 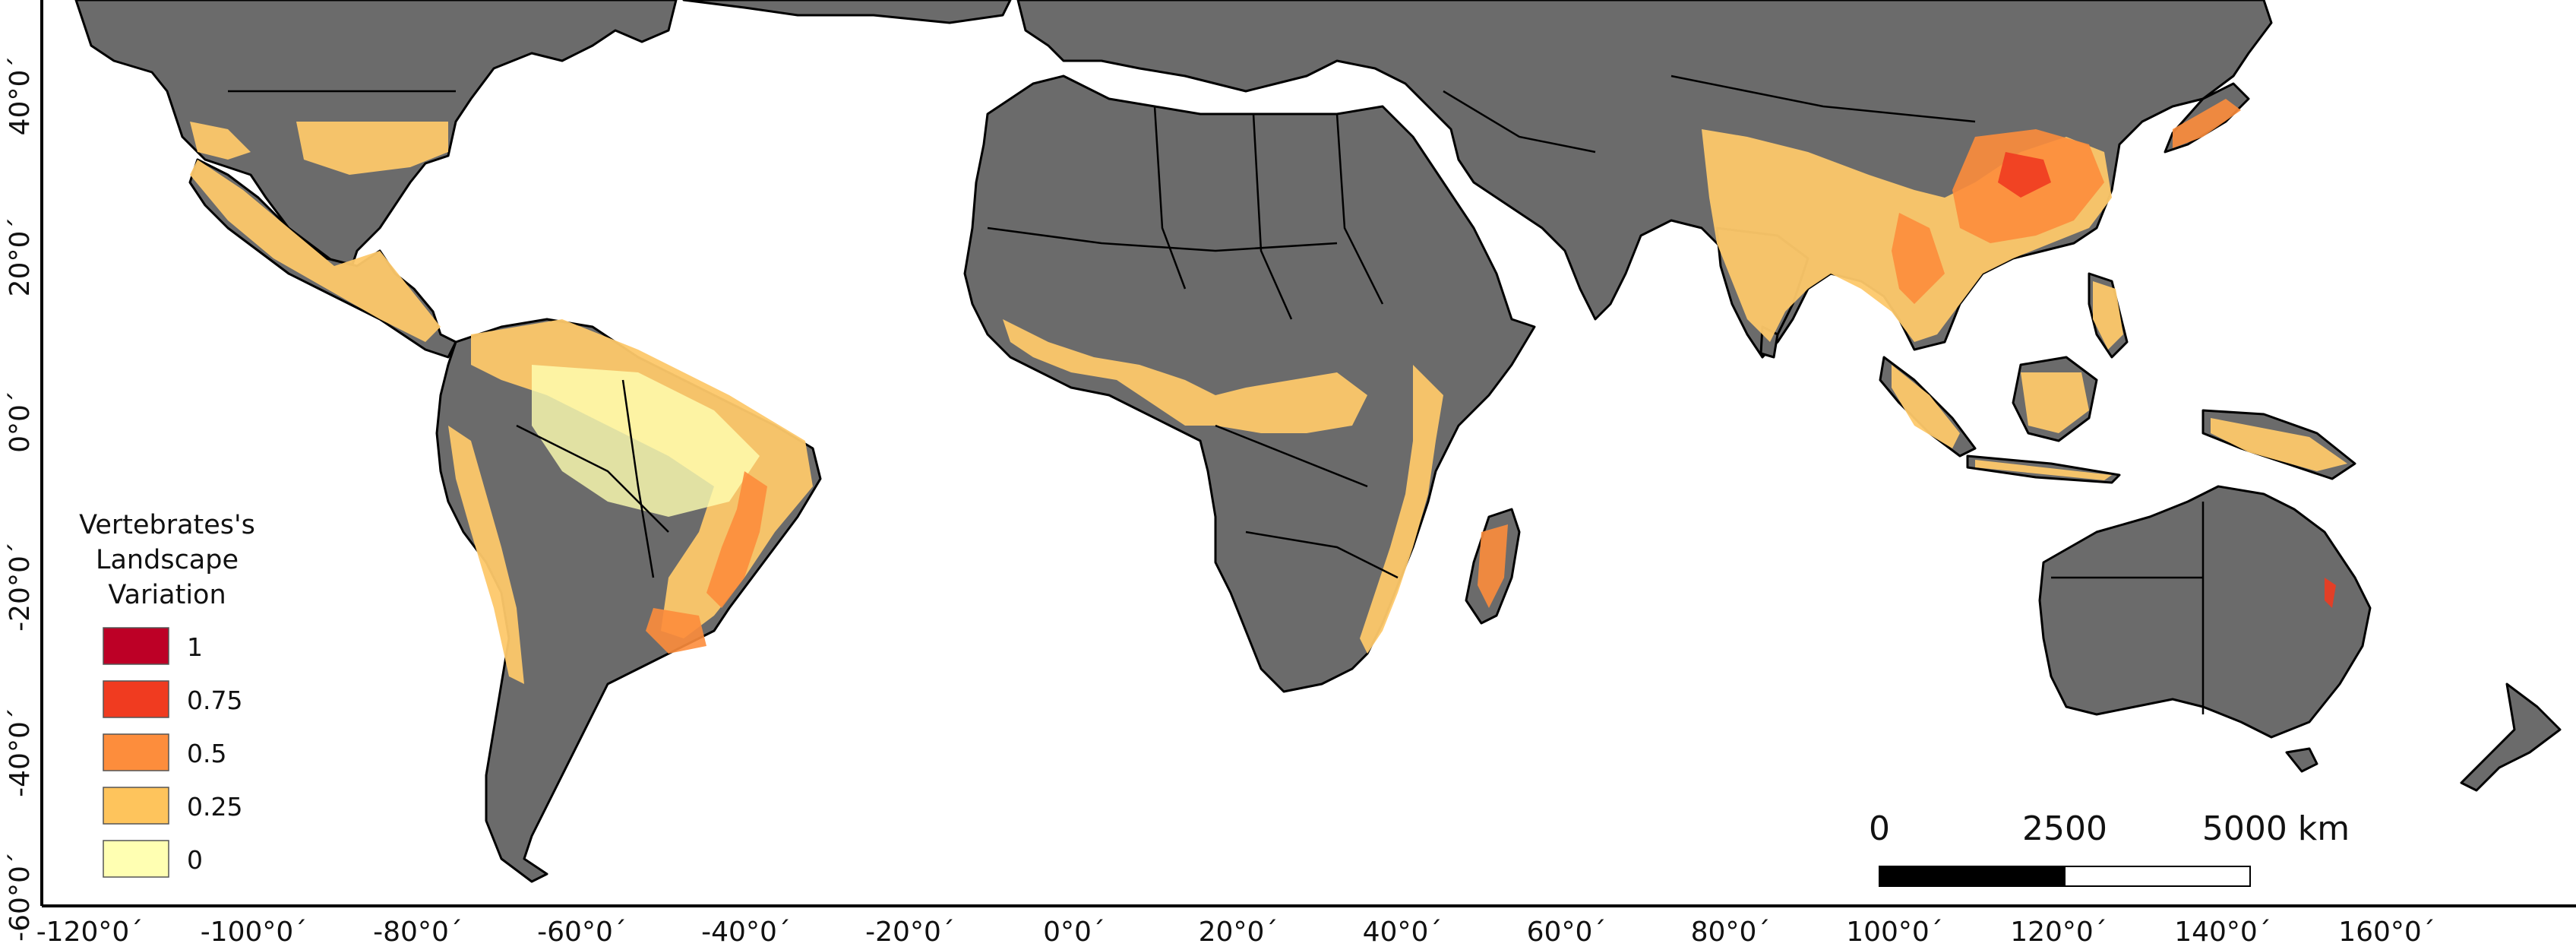 I want to click on y-tick-label: -60°0´, so click(x=20, y=897).